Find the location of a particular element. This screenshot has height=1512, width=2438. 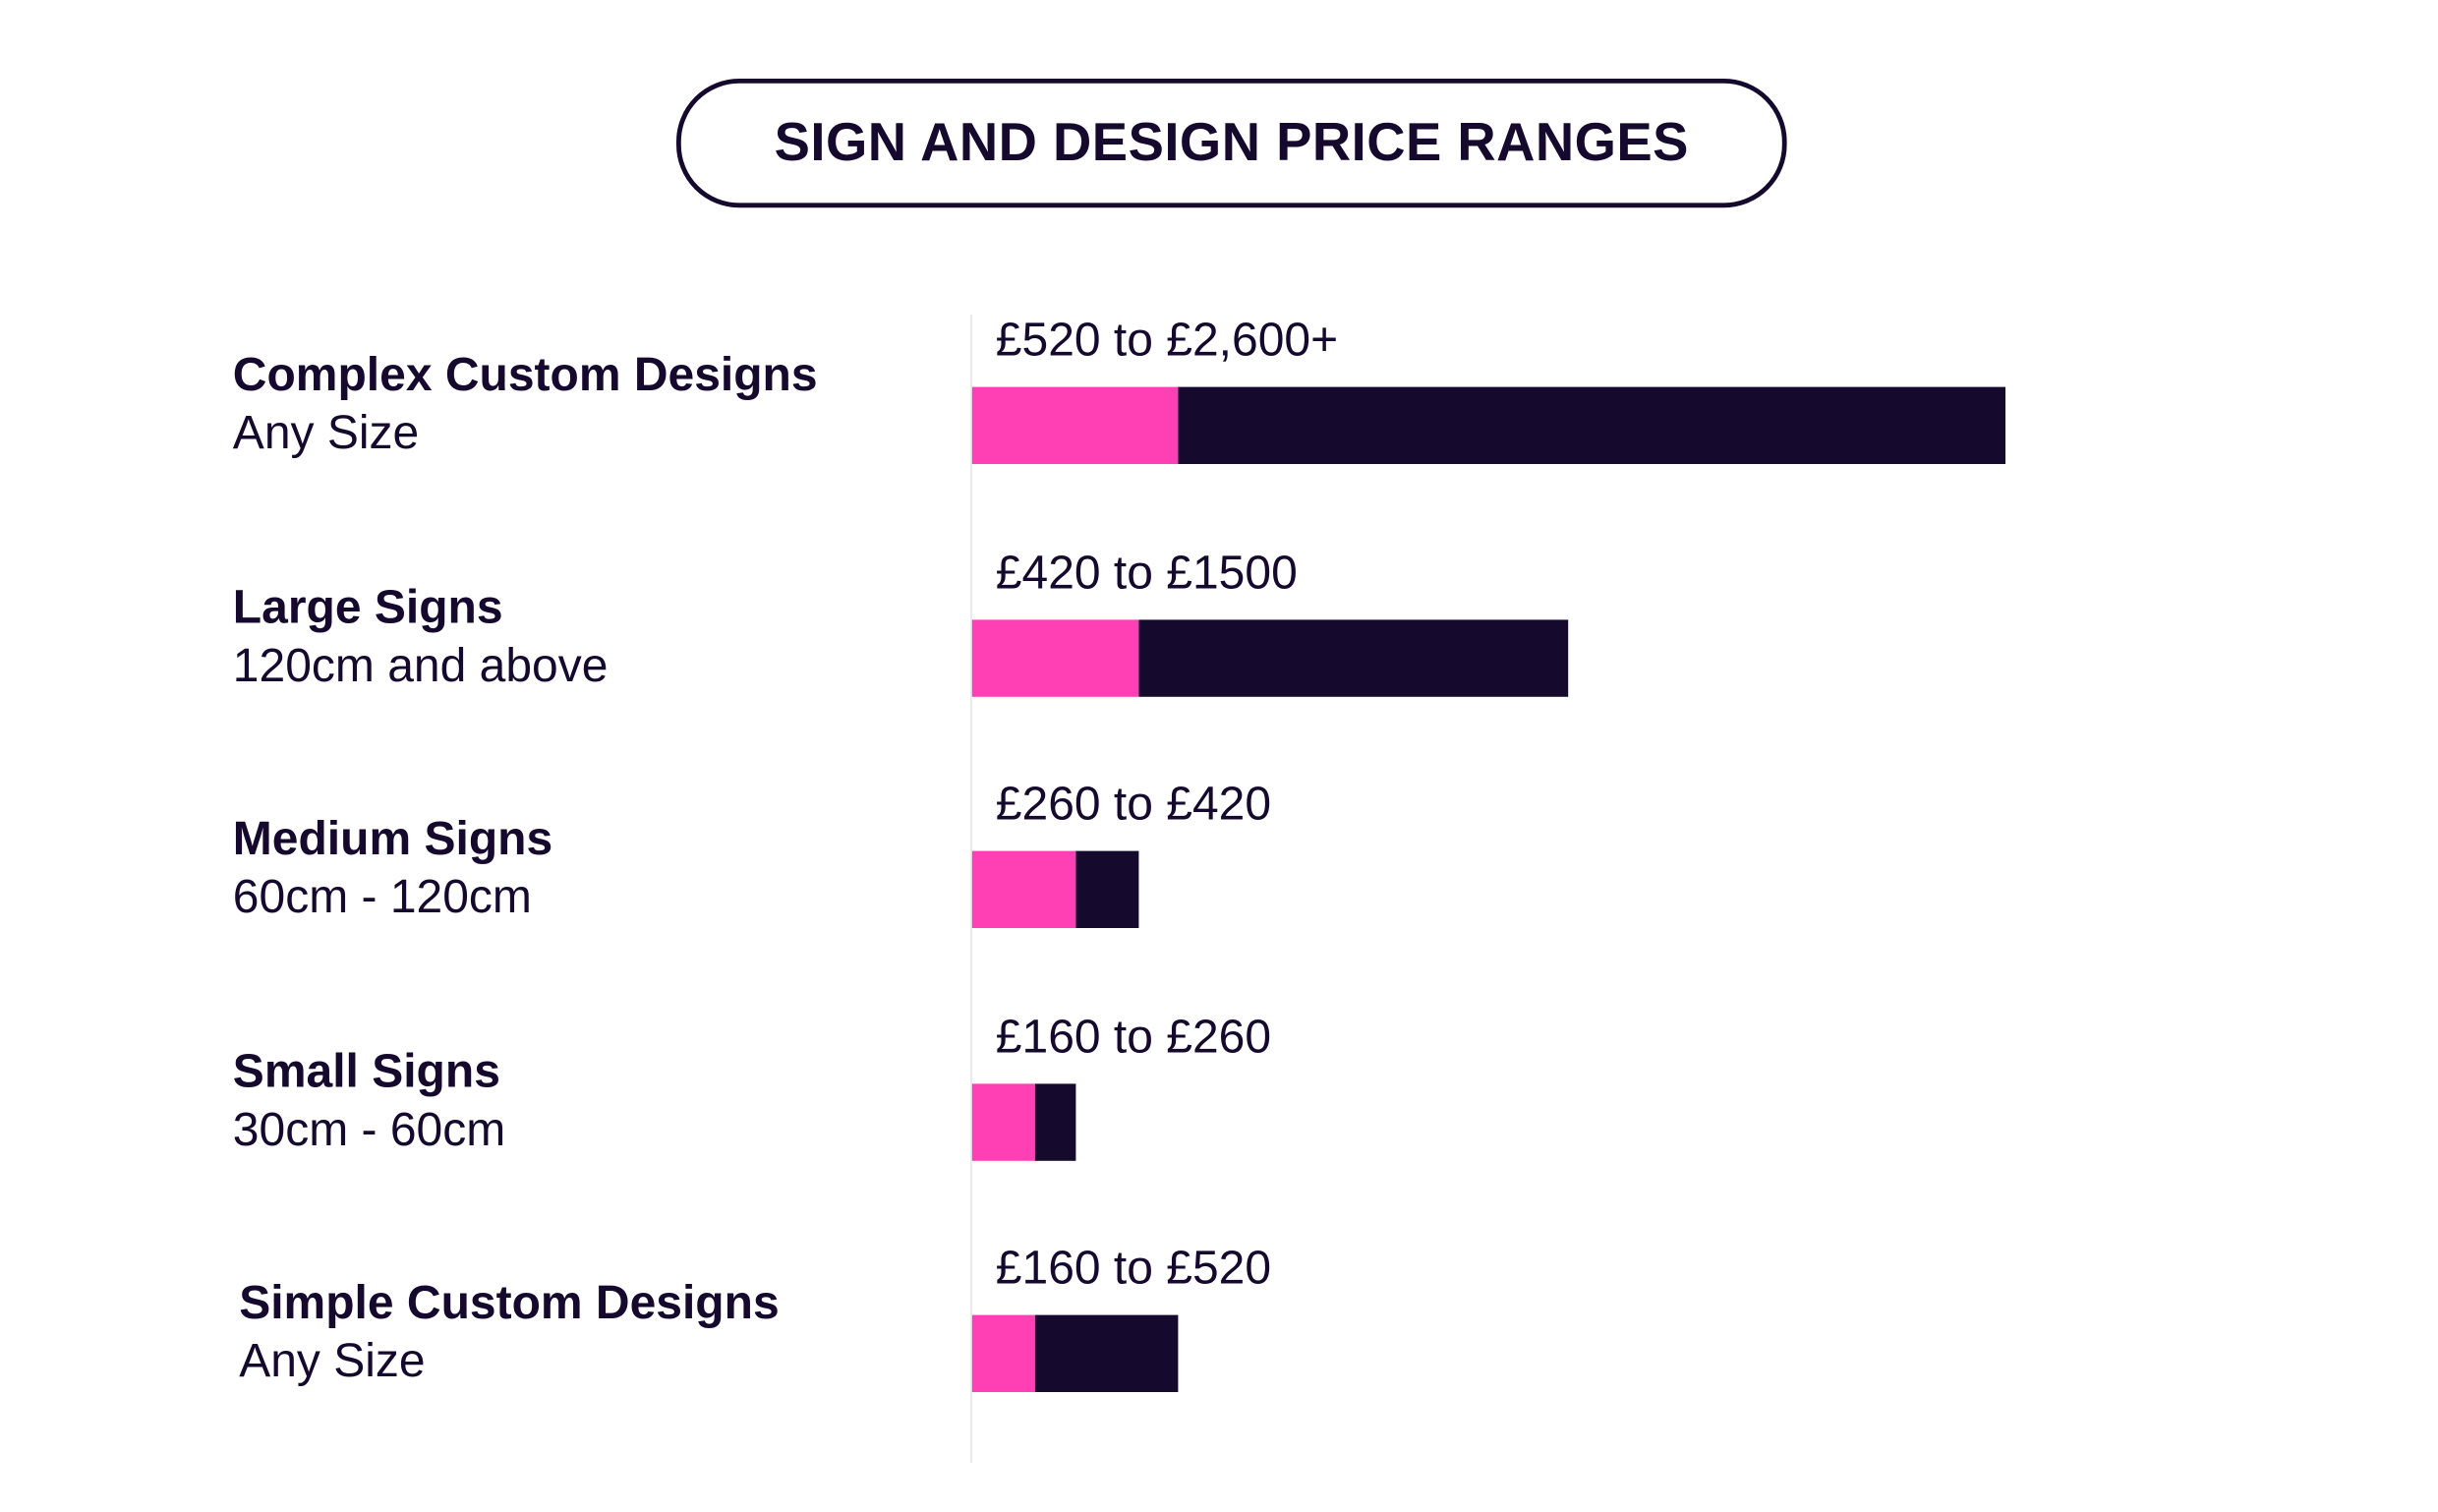

category-title: Complex Custom Designs is located at coordinates (525, 375).